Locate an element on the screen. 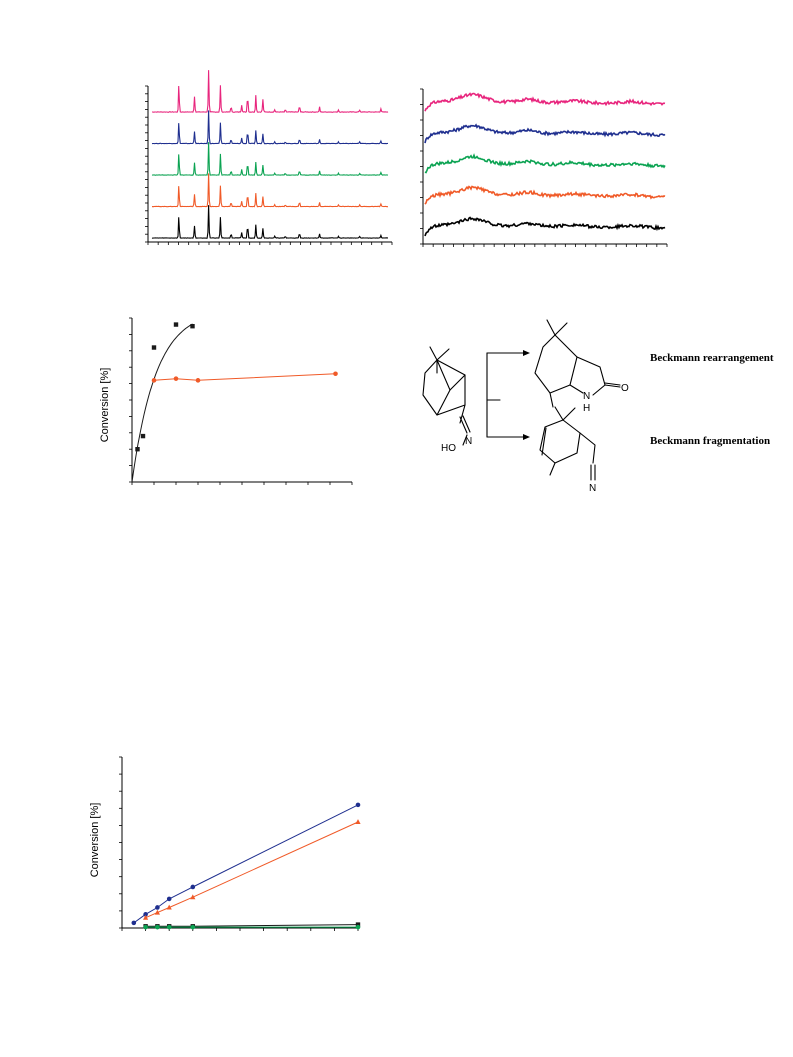 The image size is (793, 1057). c2-series-group is located at coordinates (246, 866).